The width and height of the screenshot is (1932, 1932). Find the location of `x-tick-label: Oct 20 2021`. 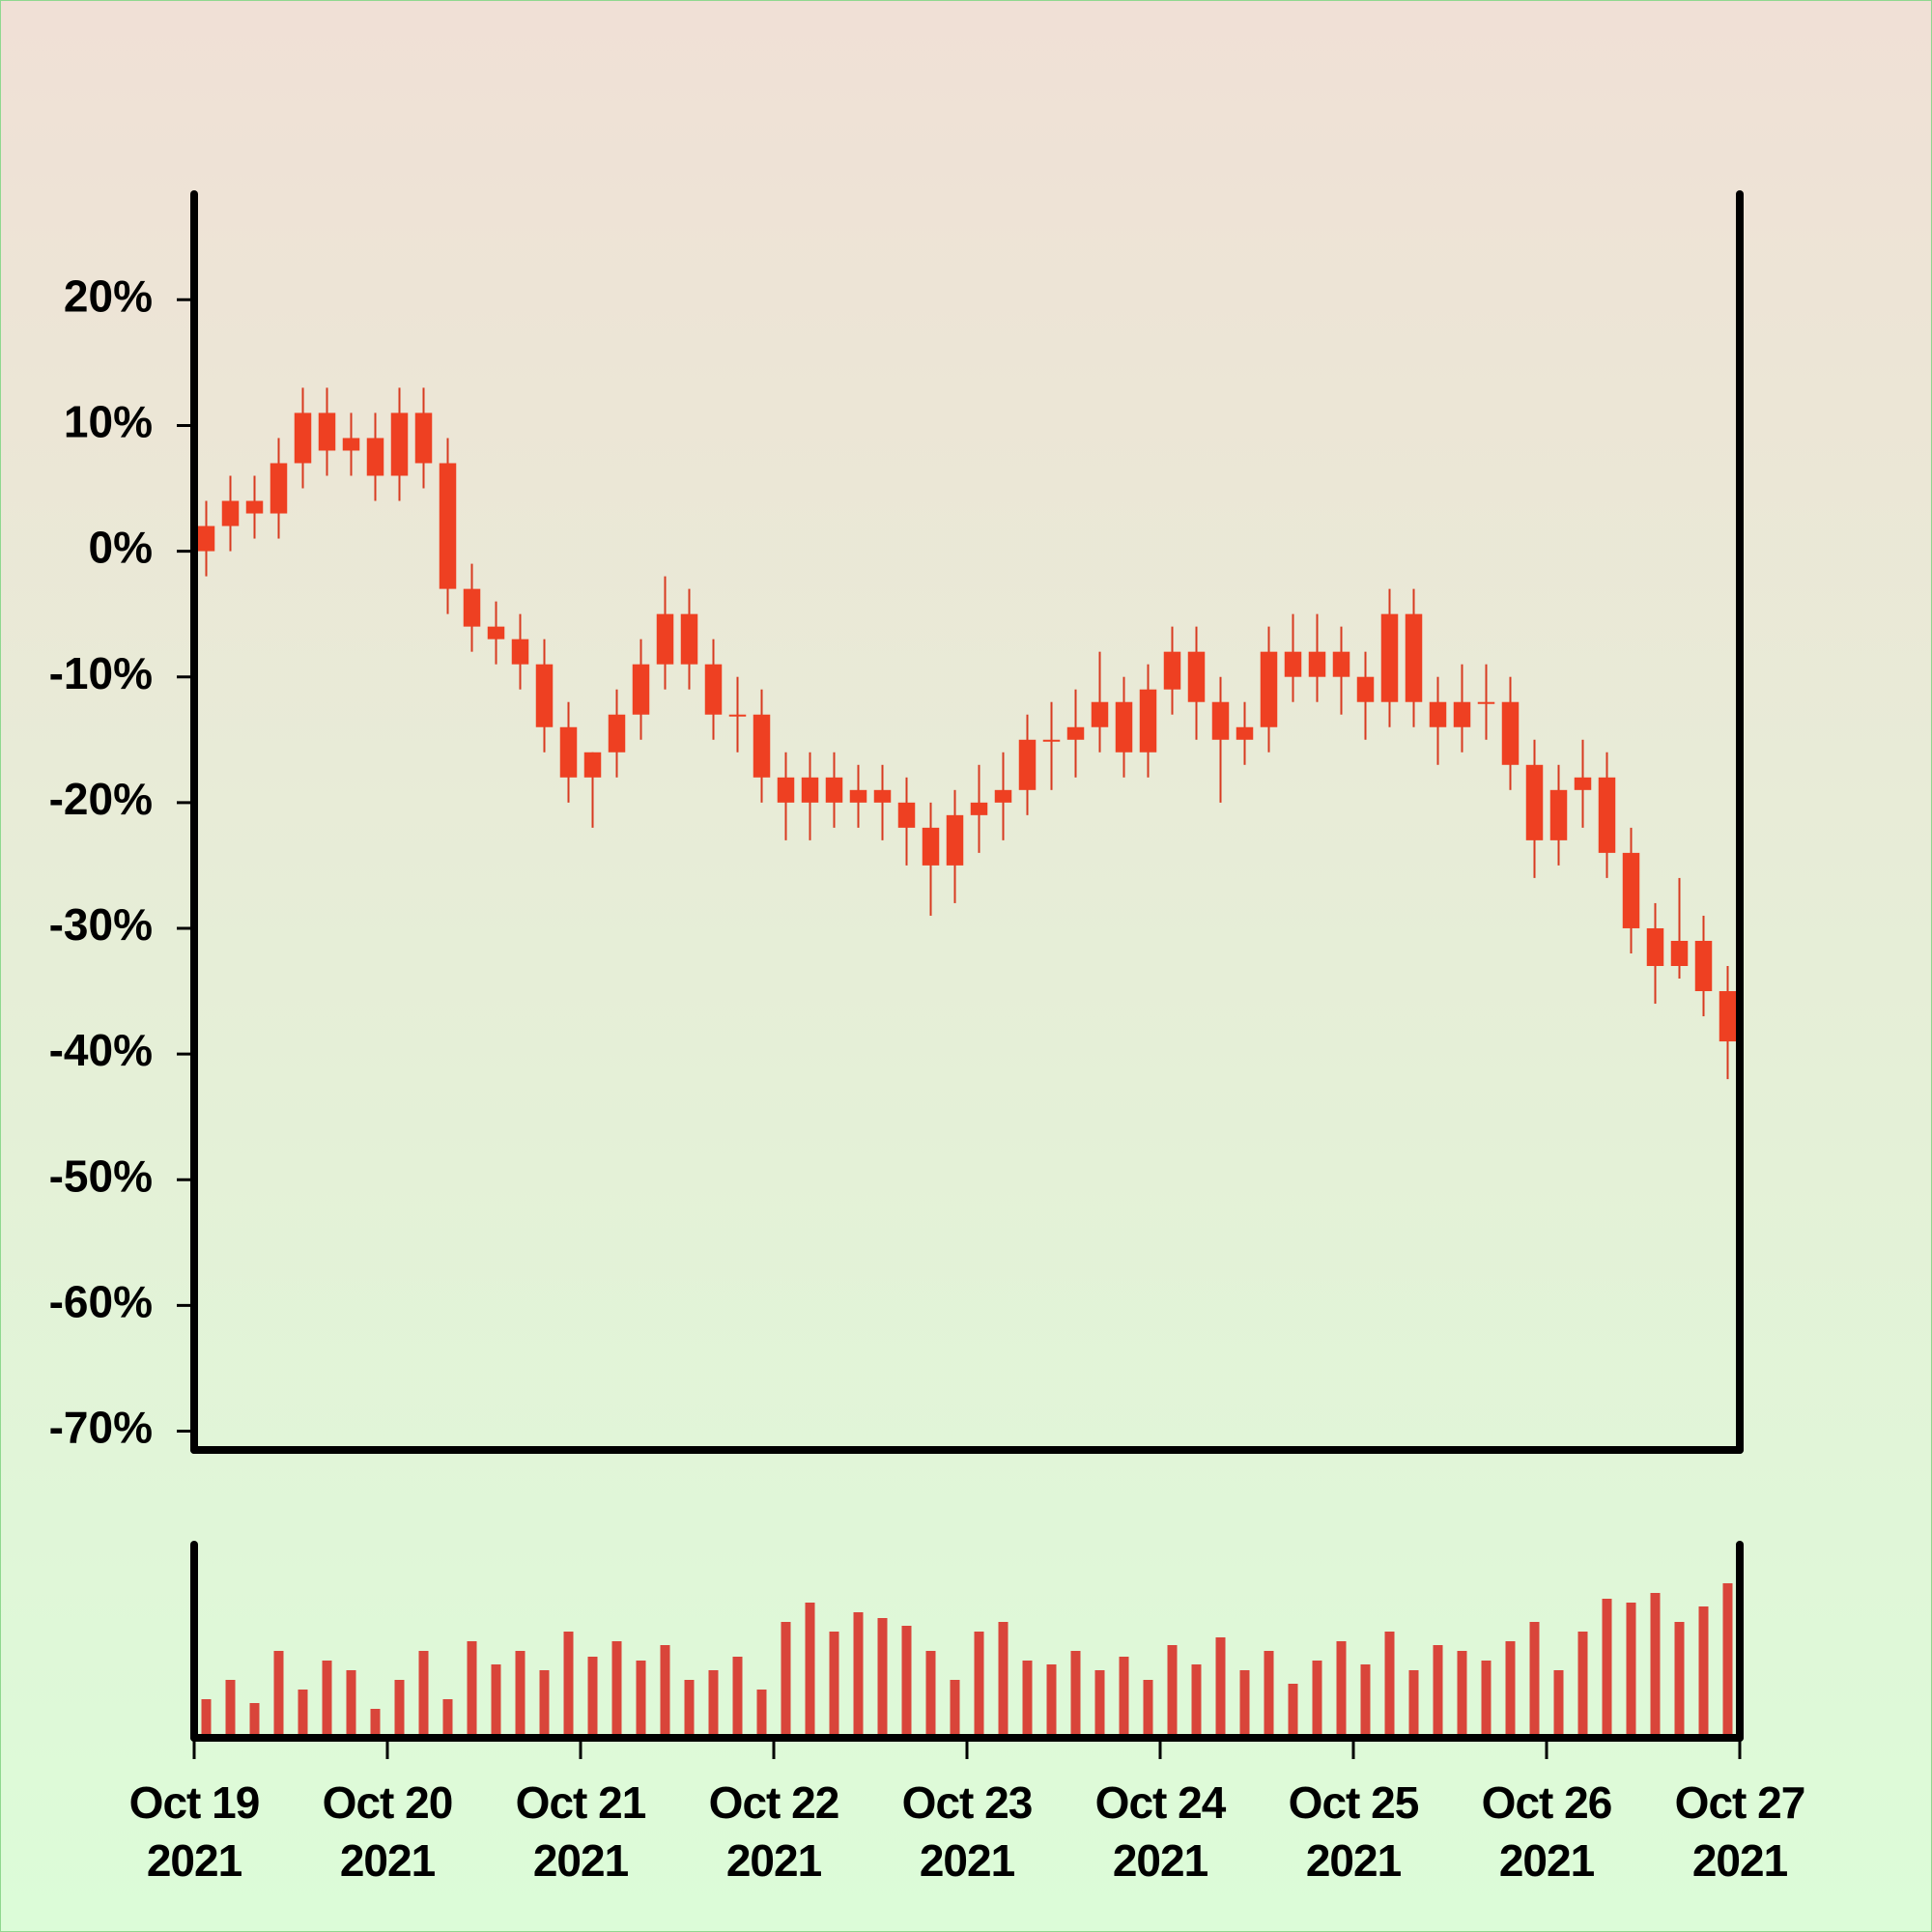

x-tick-label: Oct 20 2021 is located at coordinates (388, 1831).